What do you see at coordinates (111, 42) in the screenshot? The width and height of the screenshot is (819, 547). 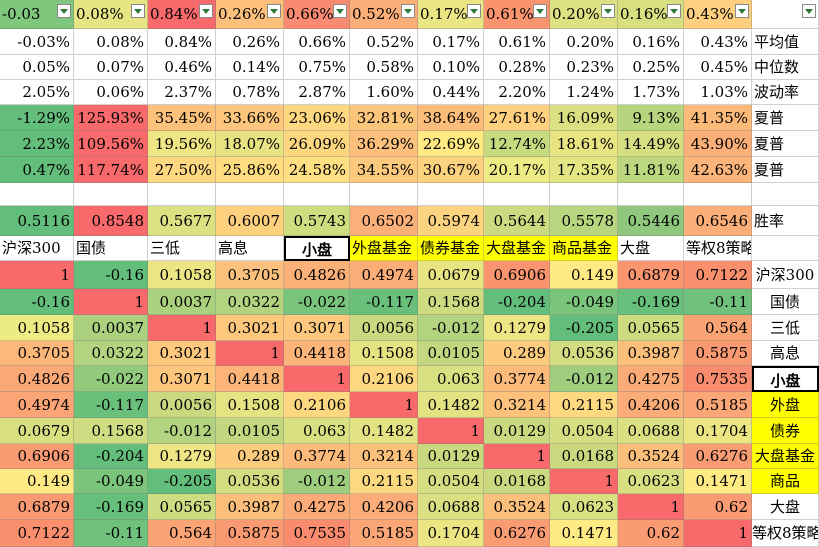 I see `stat-value-cell: 0.08%` at bounding box center [111, 42].